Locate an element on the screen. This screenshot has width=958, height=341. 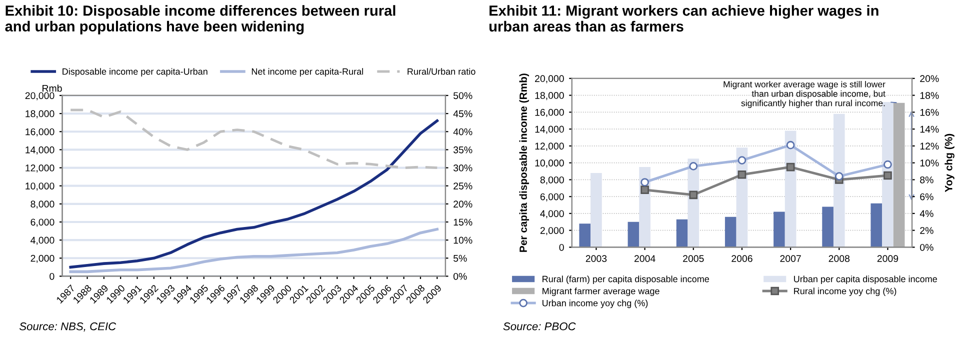
y2-tick-label: 45% is located at coordinates (462, 114).